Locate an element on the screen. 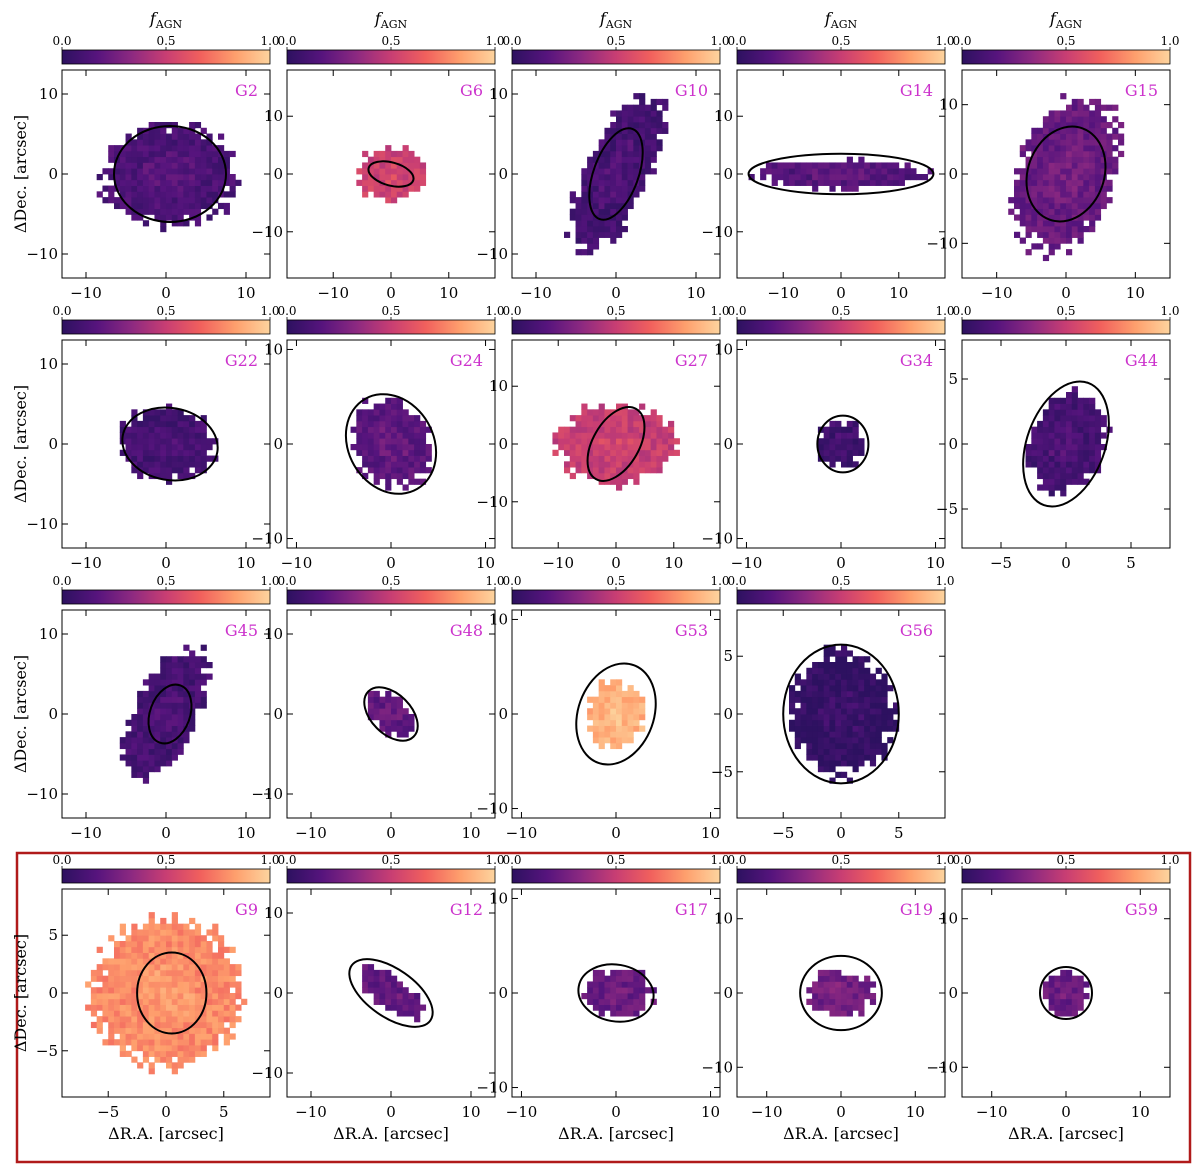 This screenshot has height=1173, width=1200. galaxy-label: G2 is located at coordinates (246, 90).